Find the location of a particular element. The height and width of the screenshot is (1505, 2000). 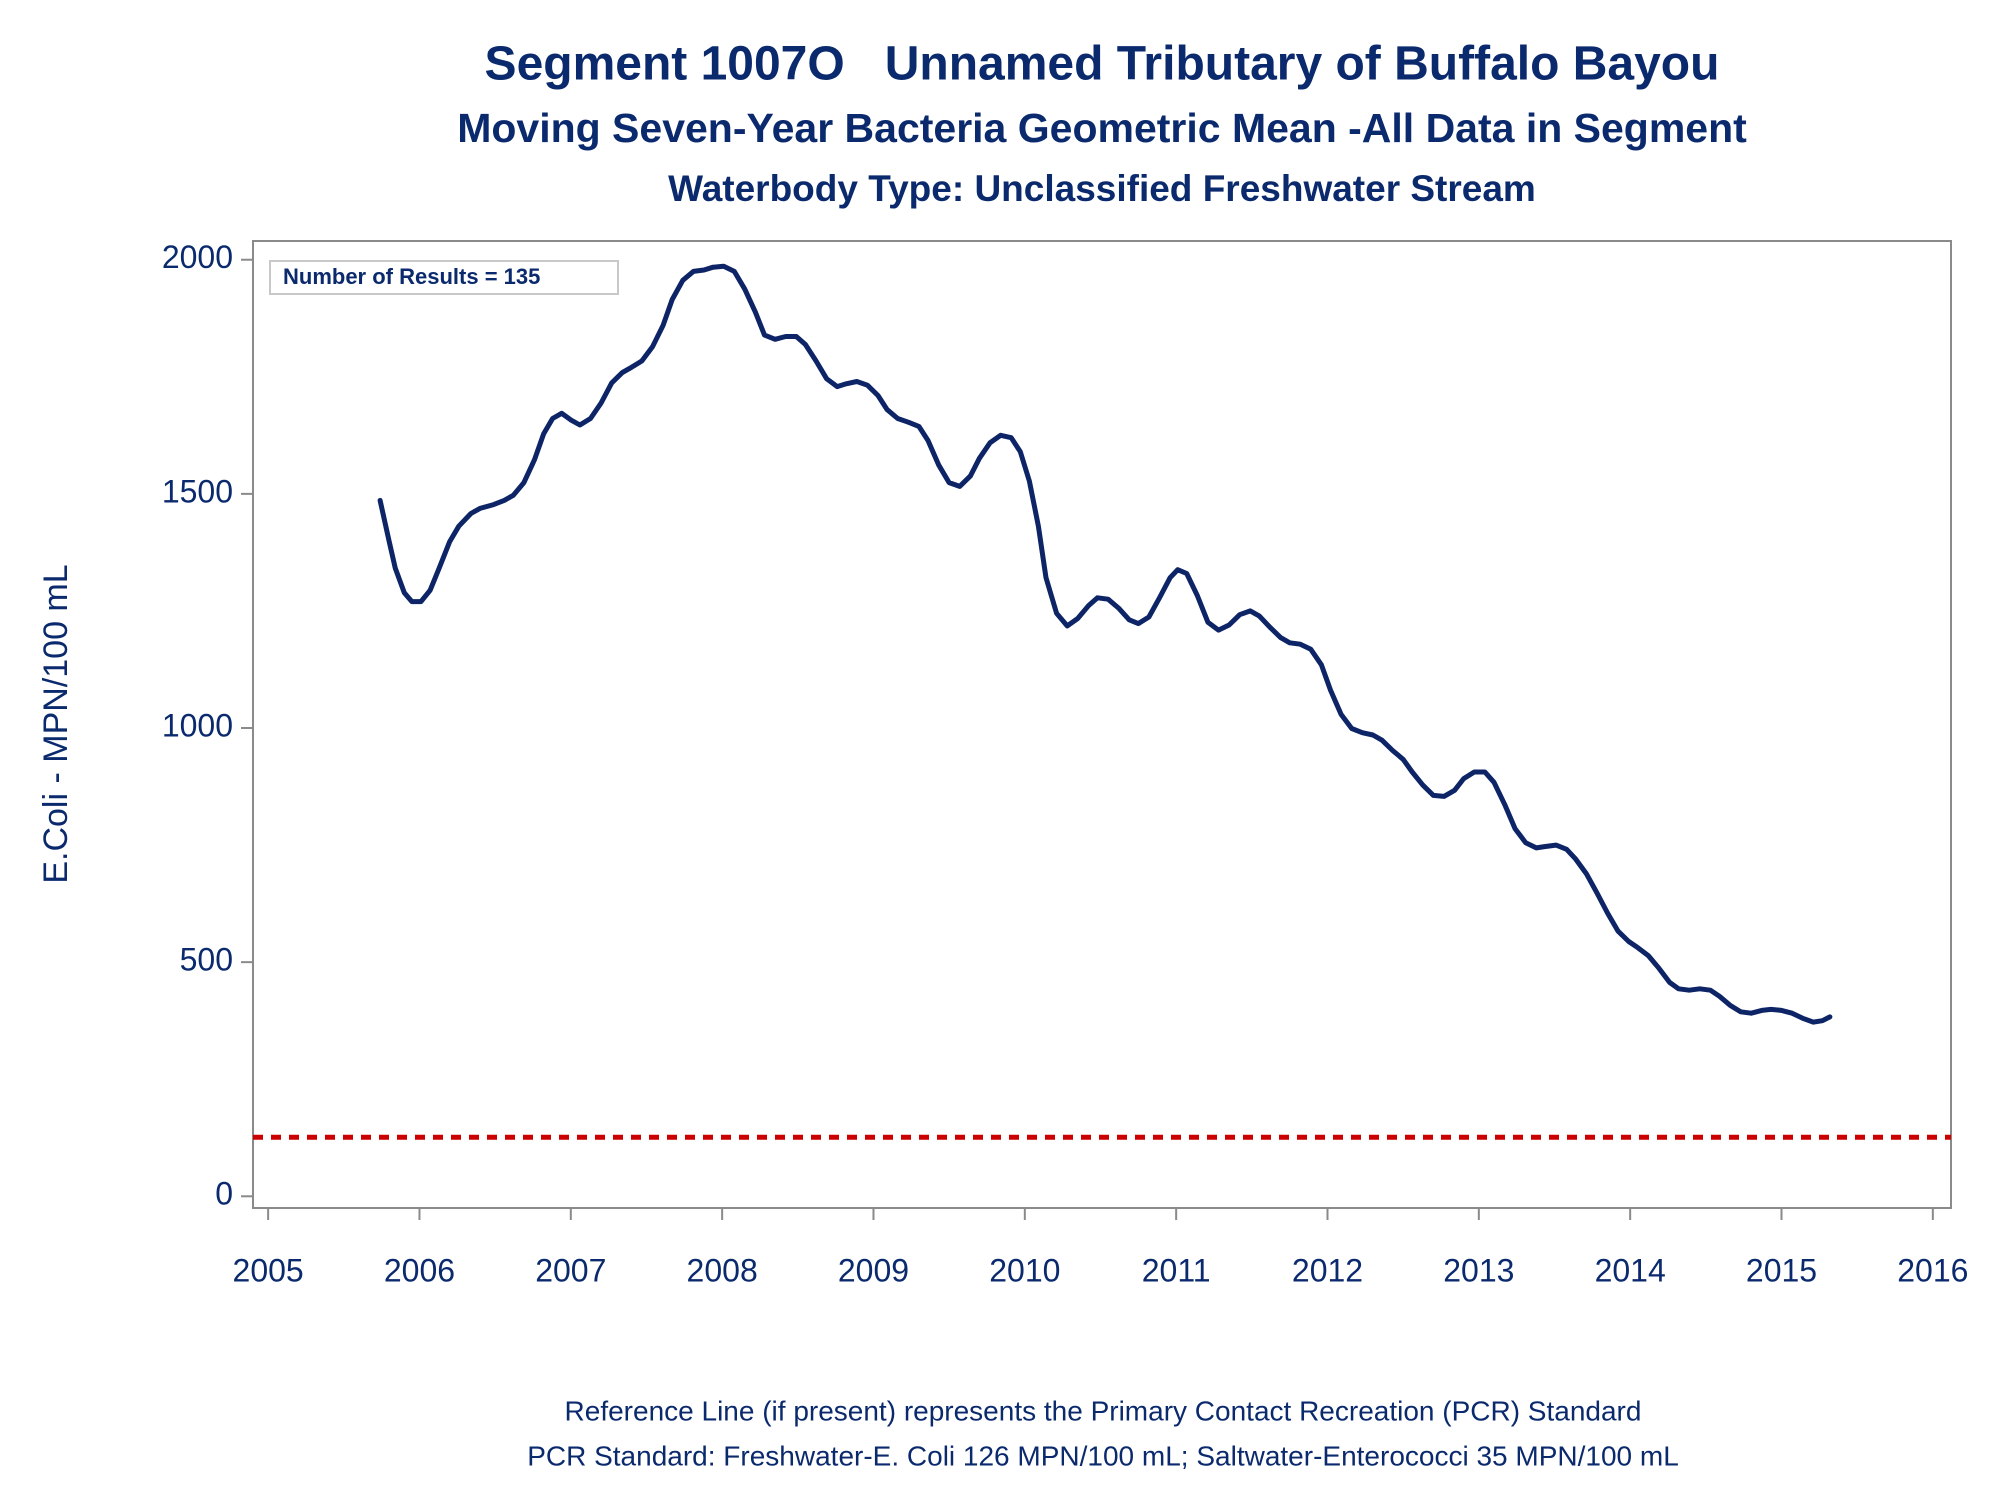

annotation-box is located at coordinates (444, 277).